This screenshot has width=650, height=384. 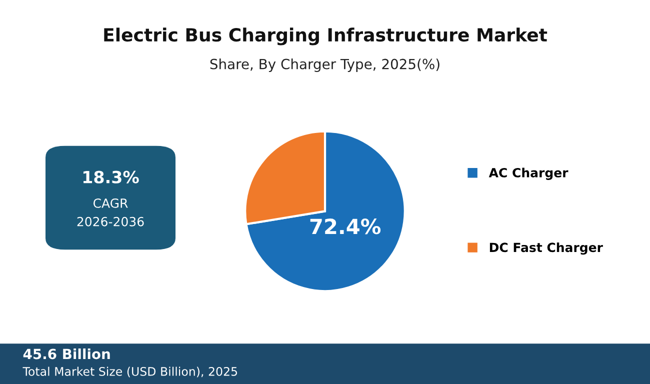 I want to click on text: 45.6 Billion, so click(x=66, y=354).